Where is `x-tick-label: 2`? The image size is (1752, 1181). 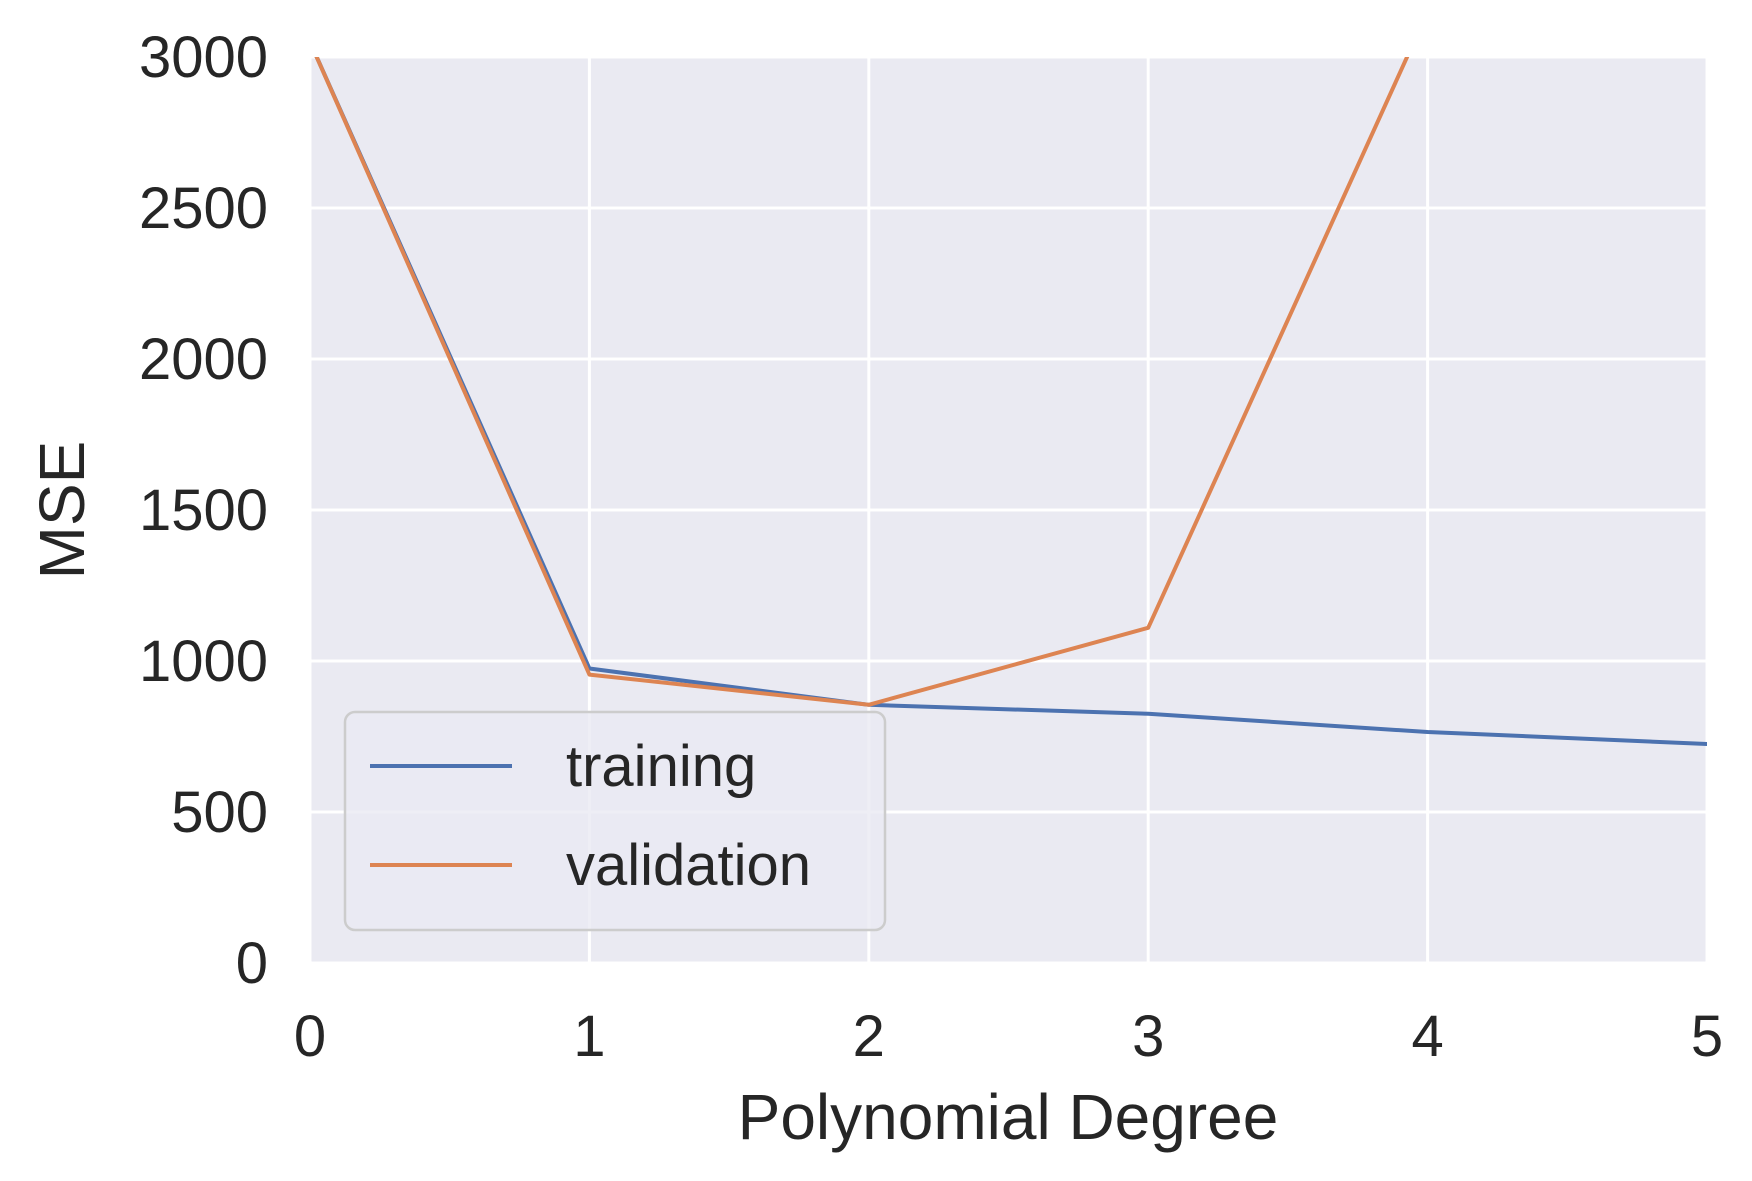
x-tick-label: 2 is located at coordinates (869, 1036).